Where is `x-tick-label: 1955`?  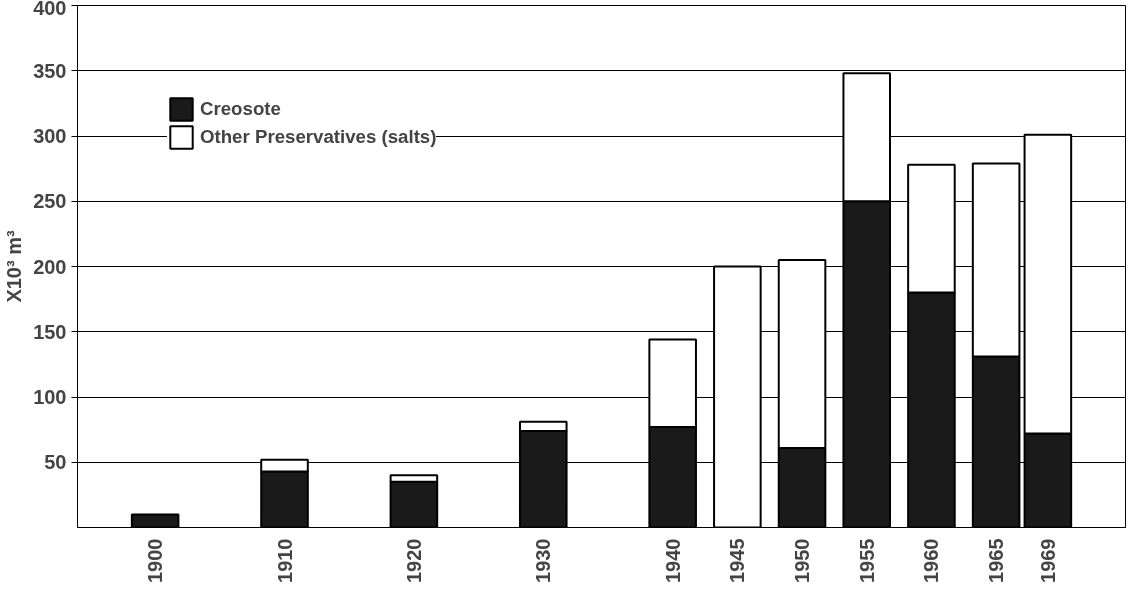 x-tick-label: 1955 is located at coordinates (866, 560).